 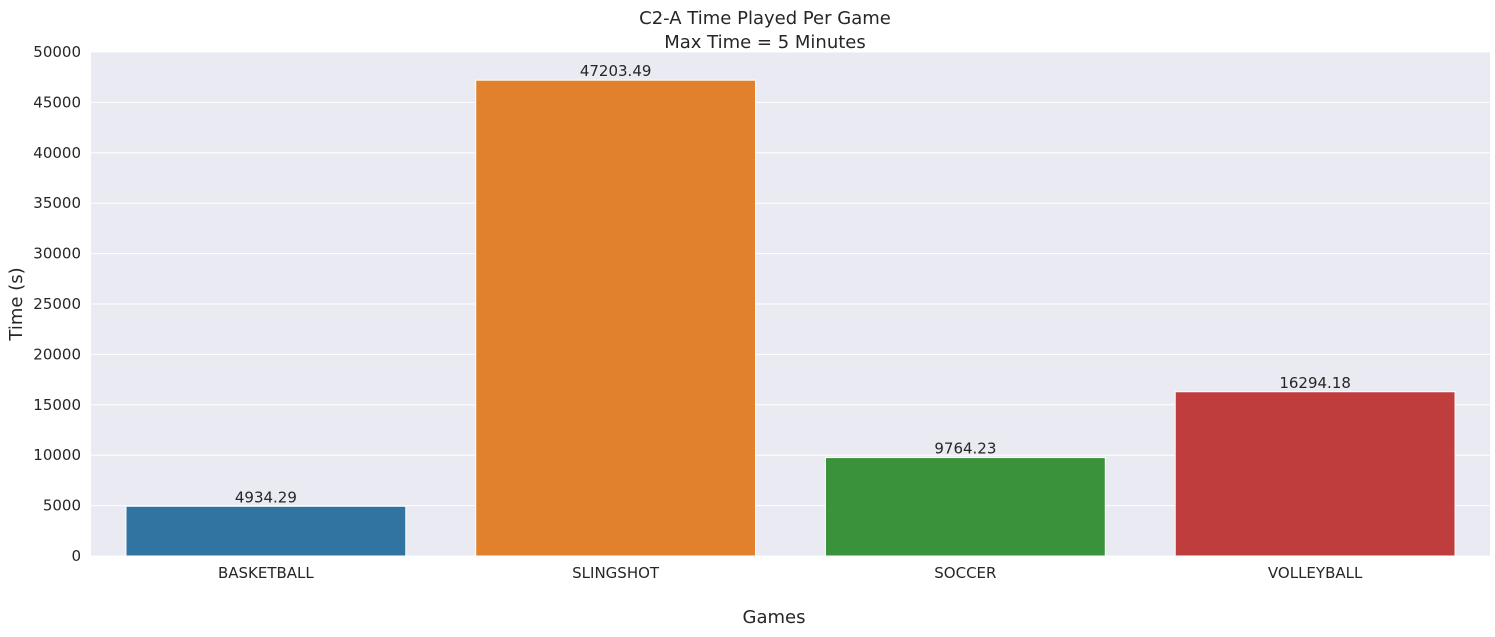 What do you see at coordinates (62, 506) in the screenshot?
I see `y-tick-label: 5000` at bounding box center [62, 506].